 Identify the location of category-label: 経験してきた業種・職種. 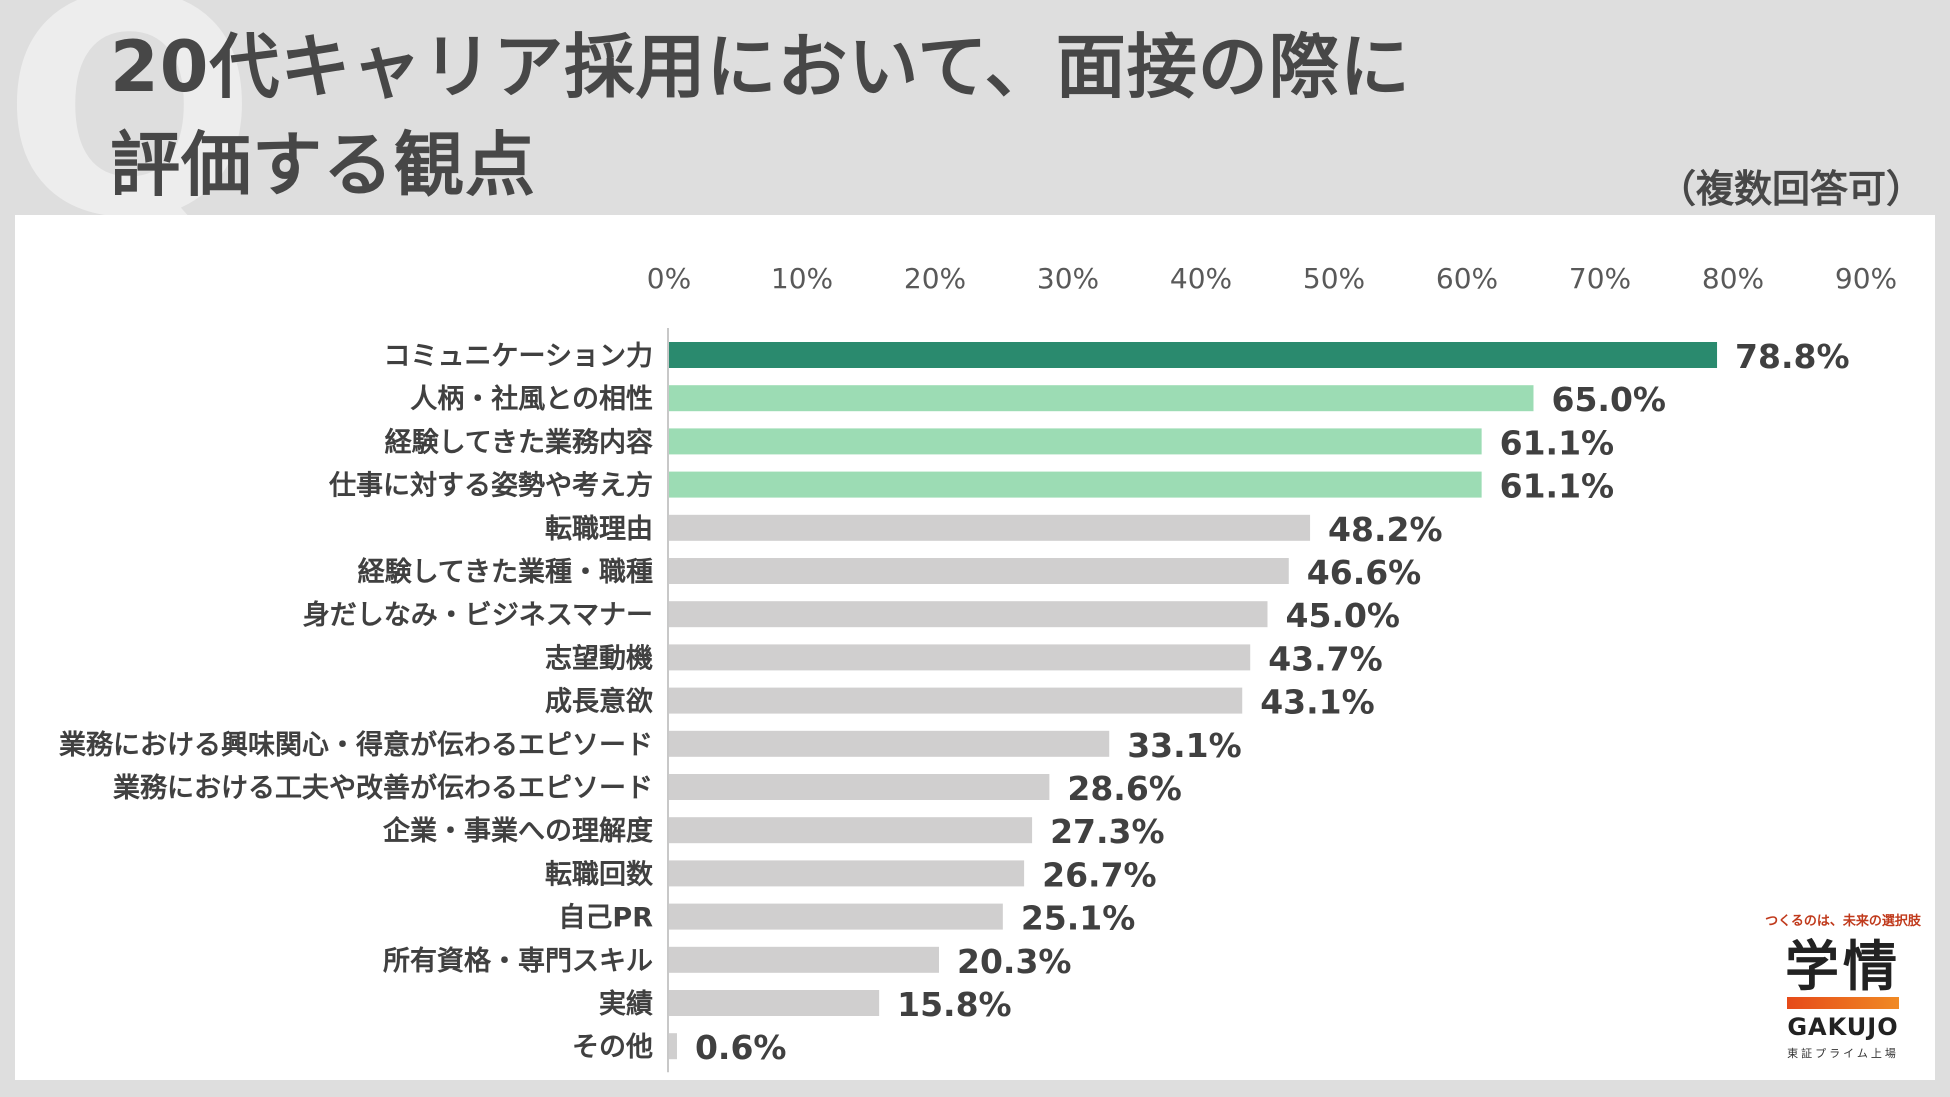
(505, 572).